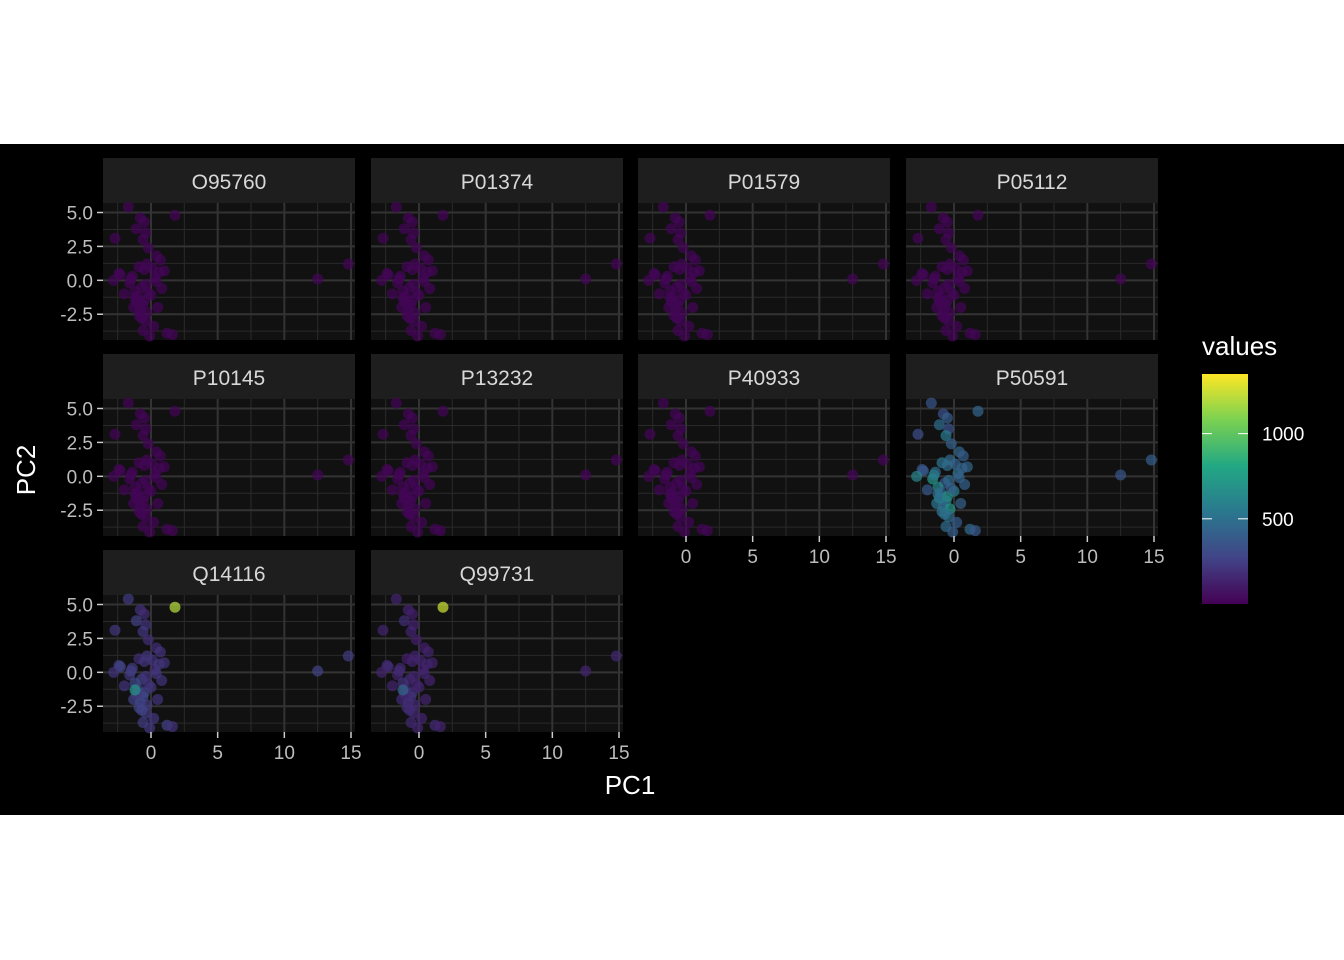 This screenshot has height=960, width=1344. Describe the element at coordinates (1032, 250) in the screenshot. I see `facet-p05112: P05112` at that location.